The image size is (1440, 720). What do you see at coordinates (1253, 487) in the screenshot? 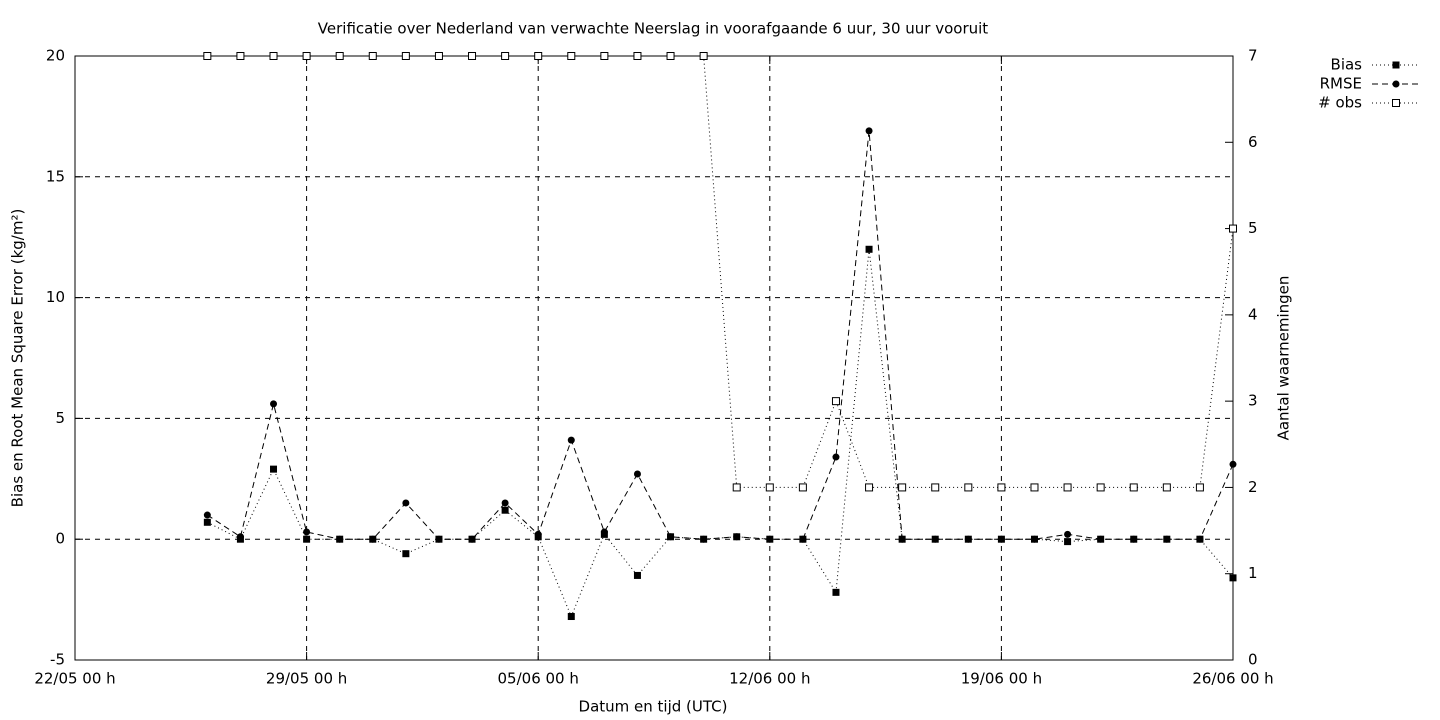
I see `y2-tick-label: 2` at bounding box center [1253, 487].